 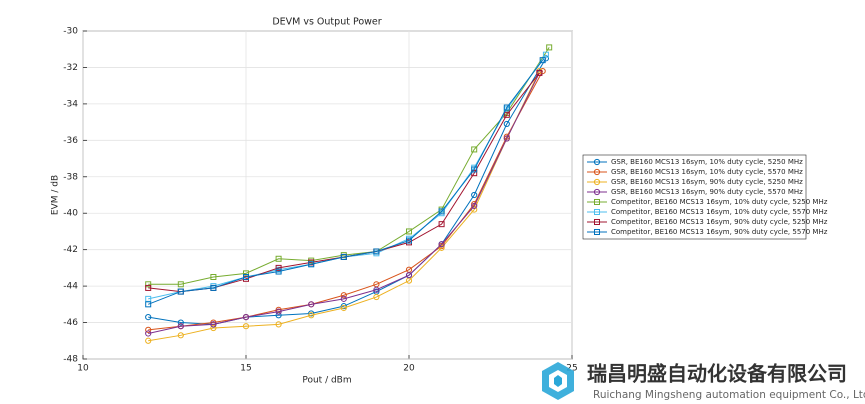 What do you see at coordinates (245, 369) in the screenshot?
I see `x-tick-label: 15` at bounding box center [245, 369].